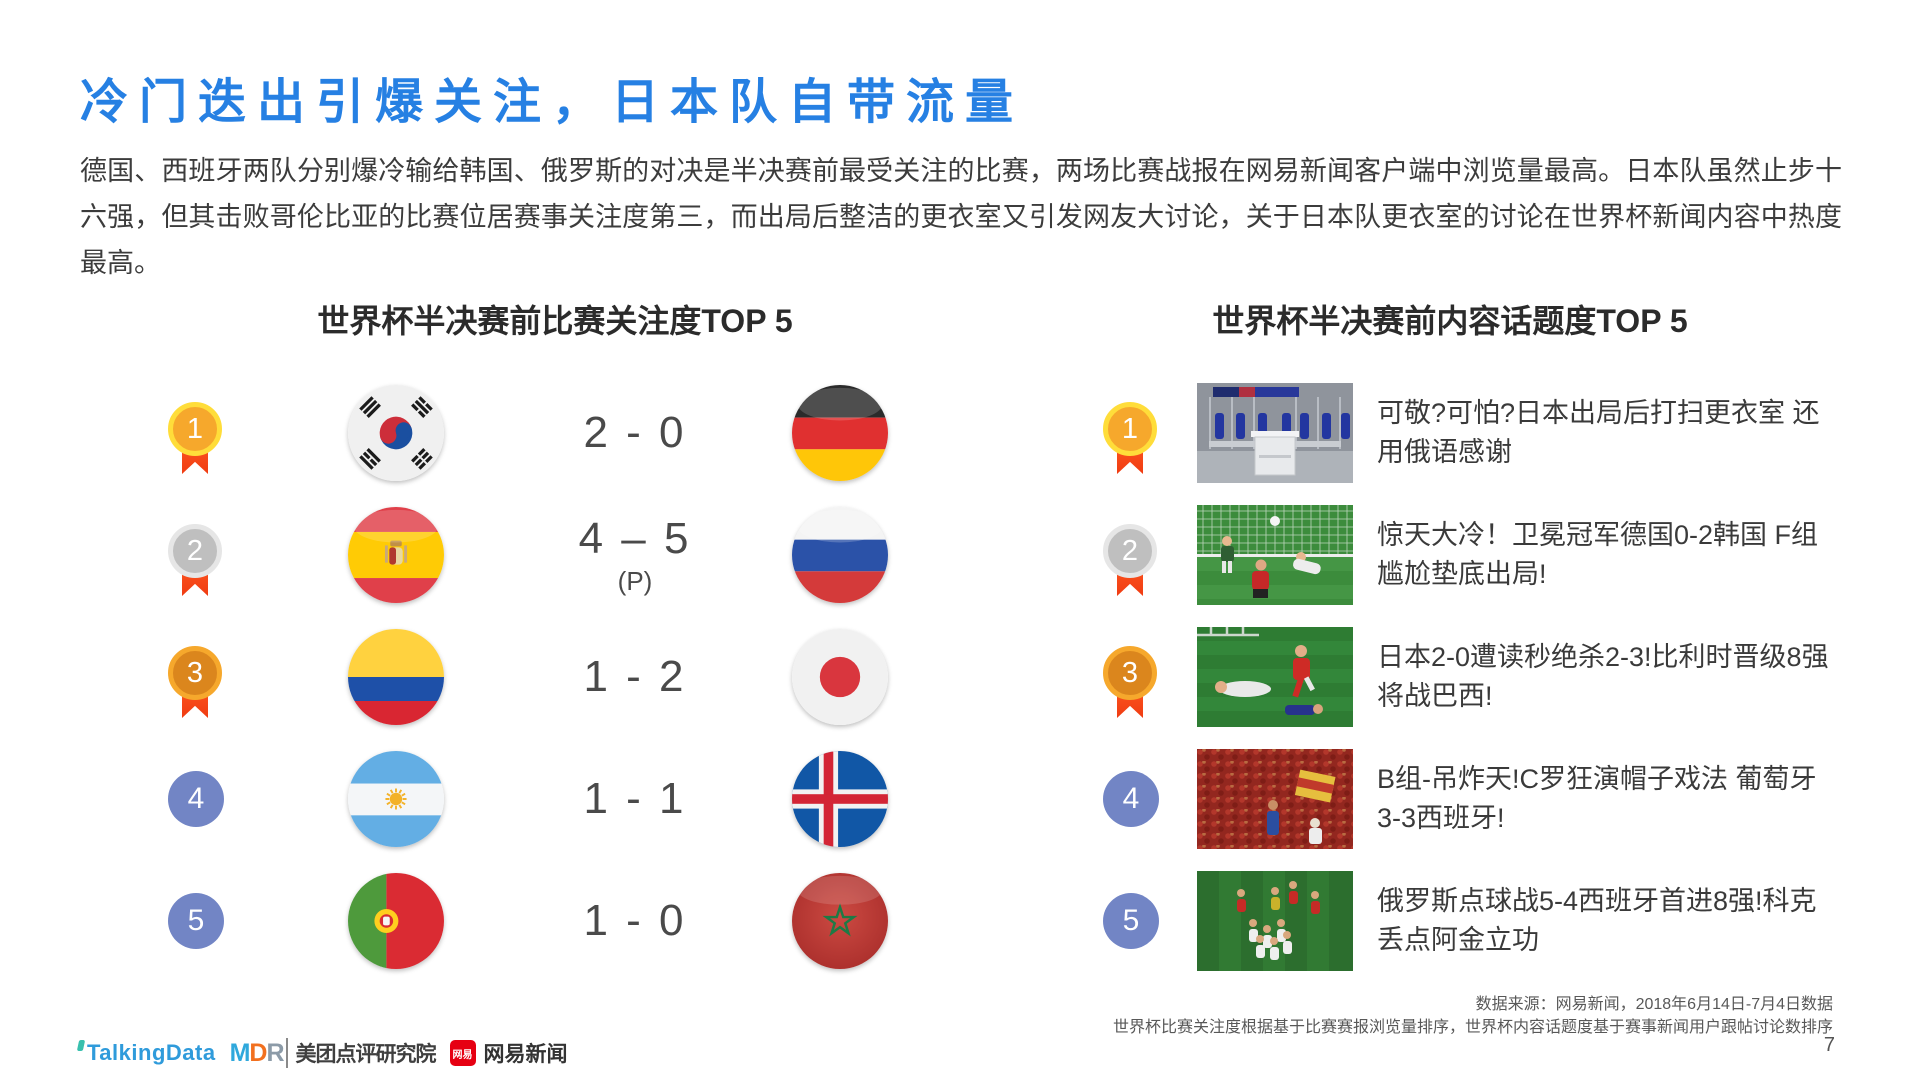 The height and width of the screenshot is (1080, 1921). Describe the element at coordinates (462, 1053) in the screenshot. I see `netease-app-icon: 网易` at that location.